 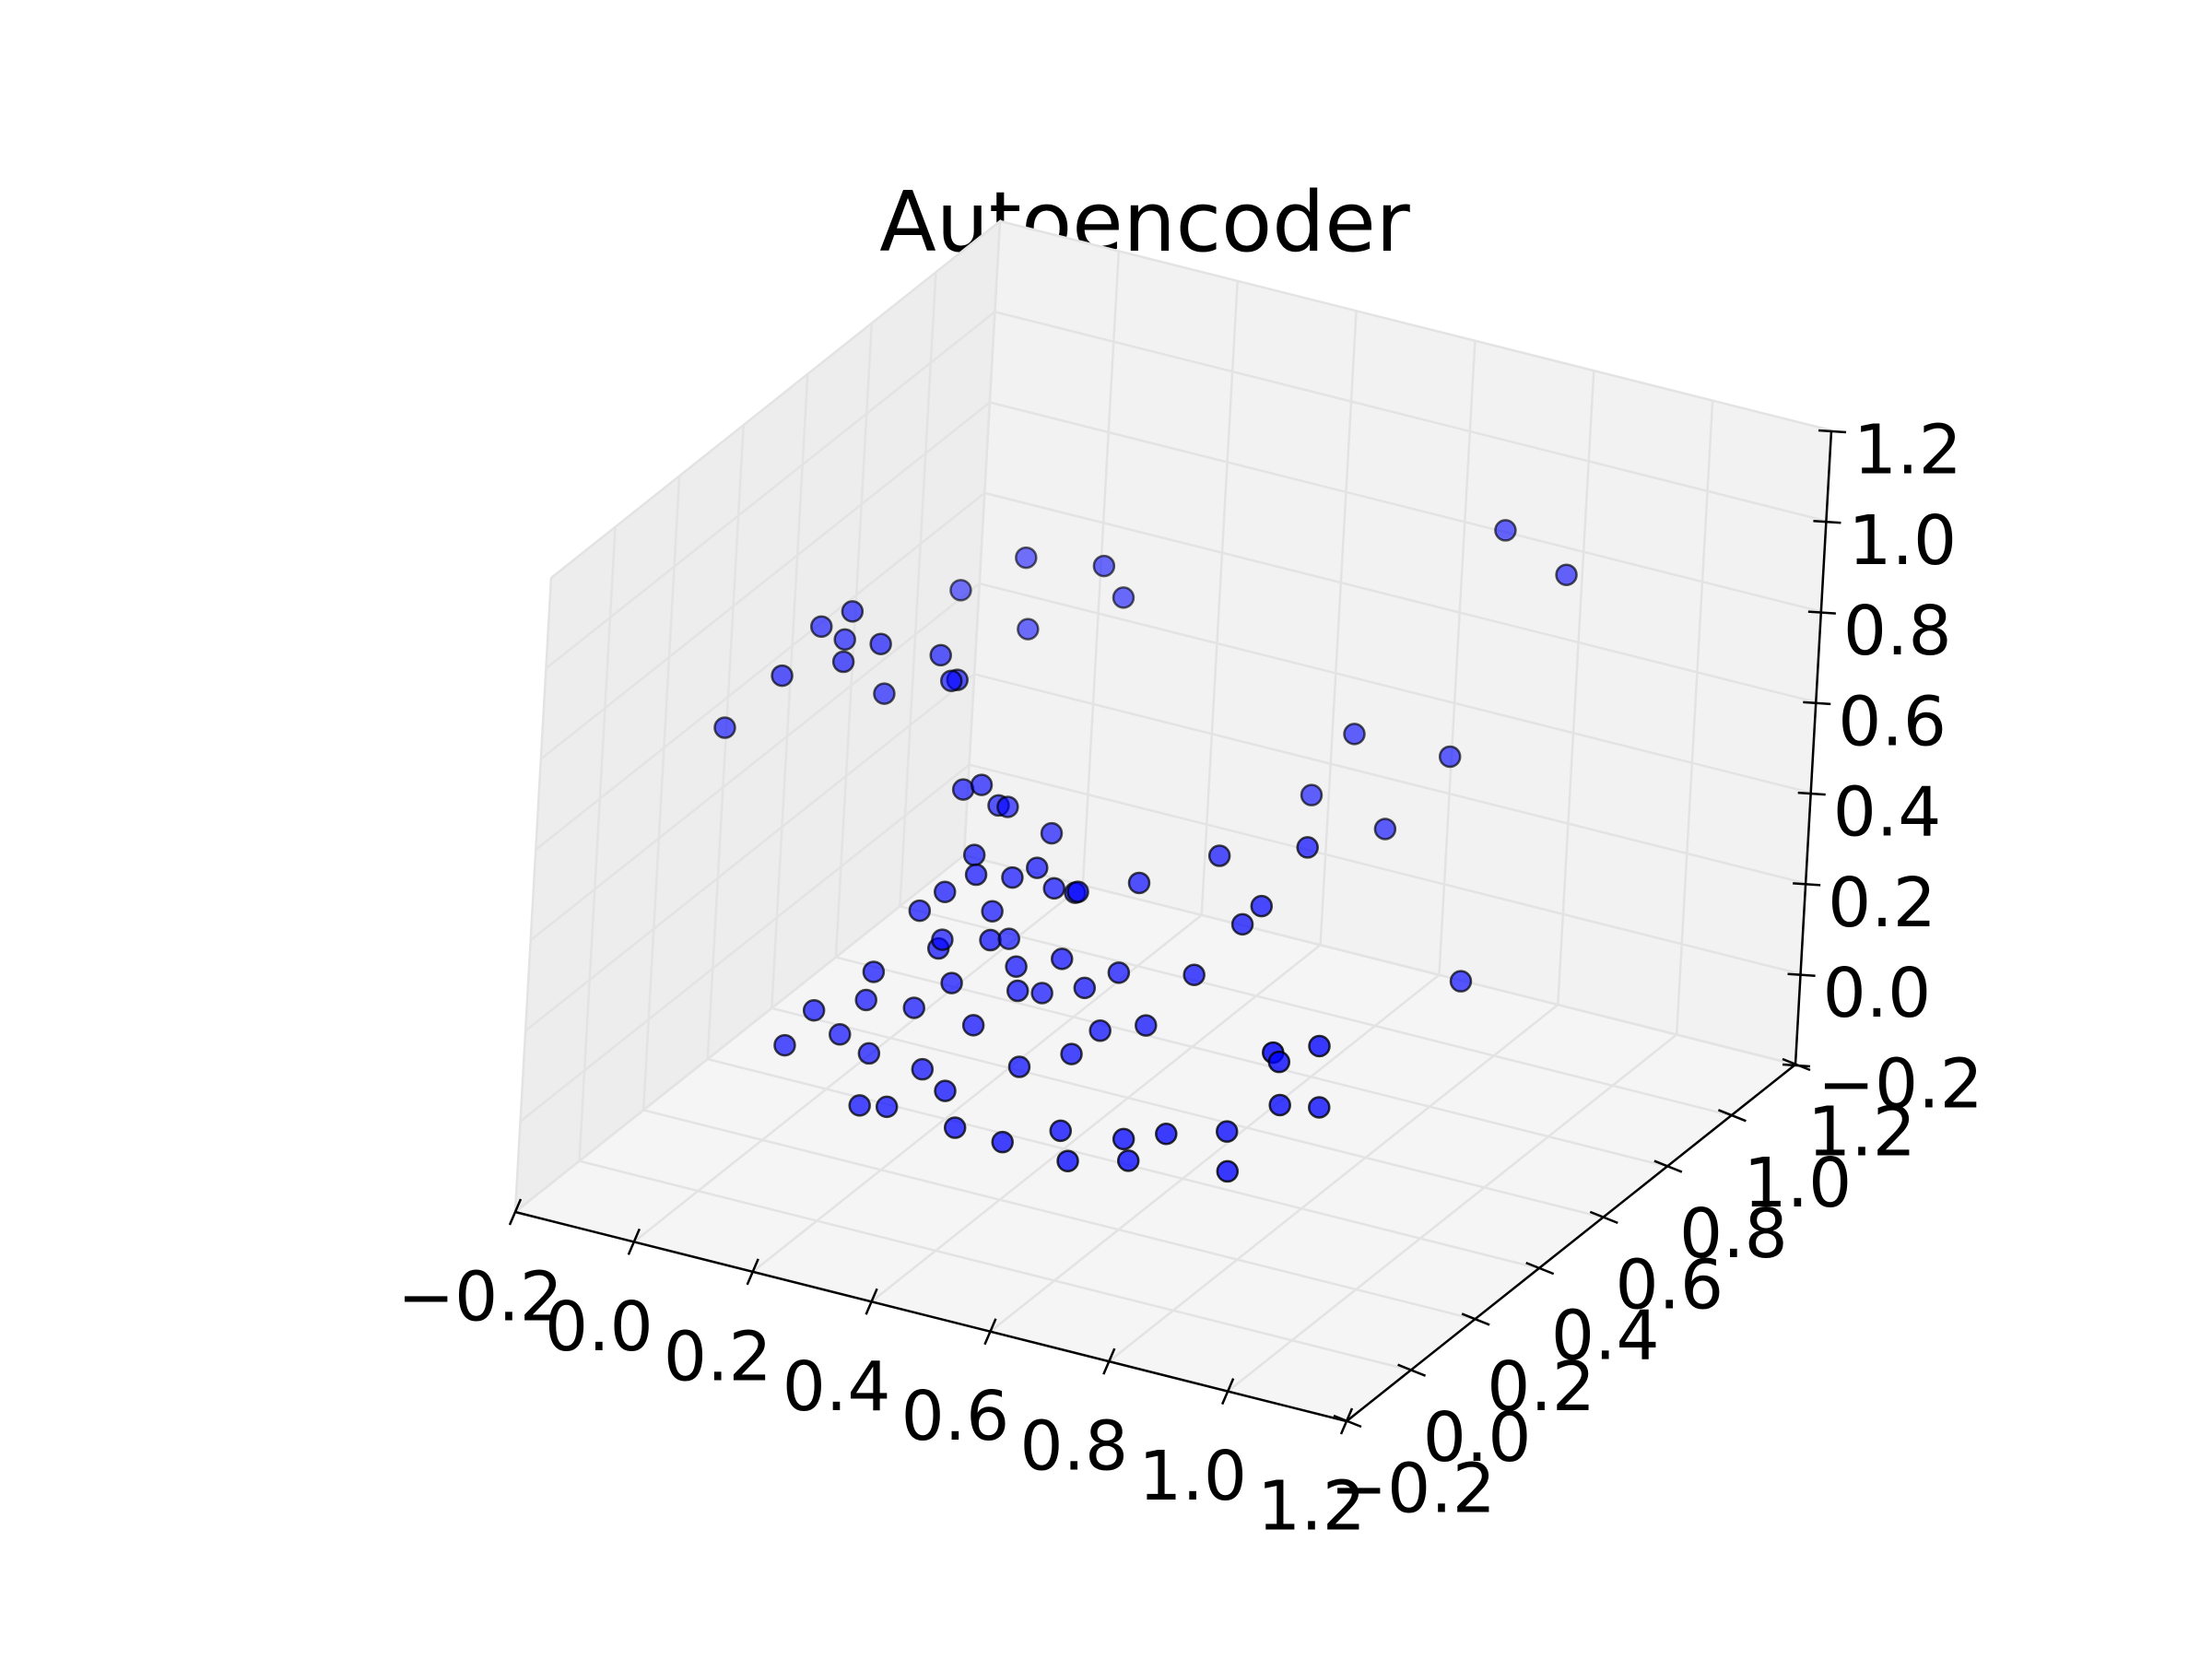 I want to click on x-tick-label: 1.0, so click(x=1192, y=1476).